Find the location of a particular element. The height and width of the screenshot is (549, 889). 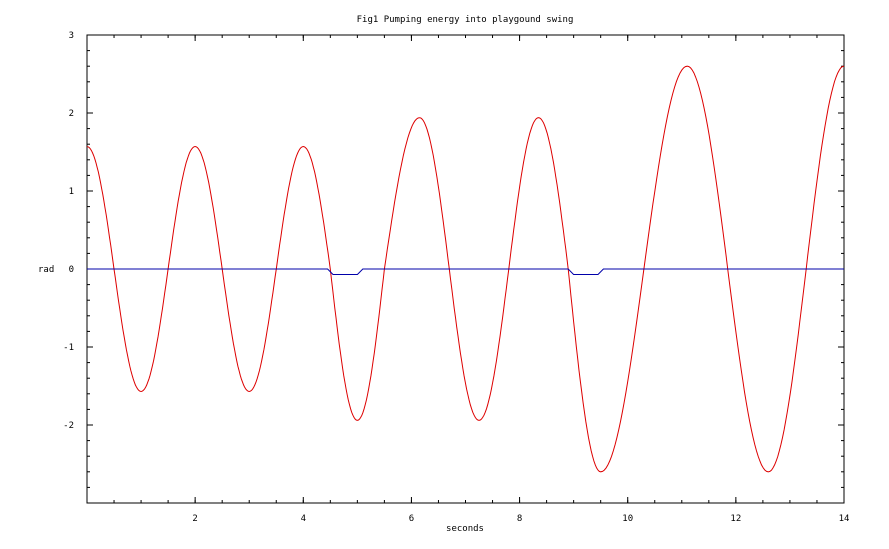

x-tick-label: 10 is located at coordinates (627, 519).